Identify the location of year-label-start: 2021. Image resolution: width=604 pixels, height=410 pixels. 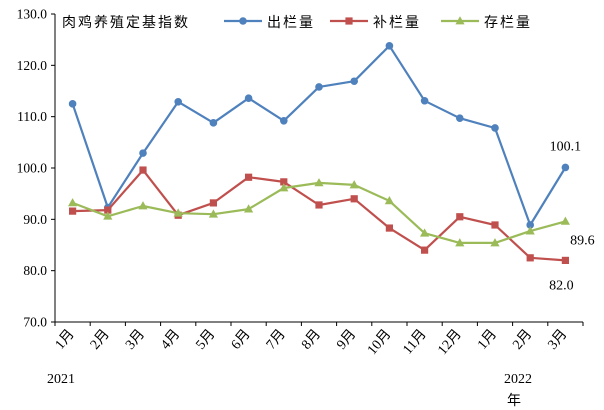
(61, 379).